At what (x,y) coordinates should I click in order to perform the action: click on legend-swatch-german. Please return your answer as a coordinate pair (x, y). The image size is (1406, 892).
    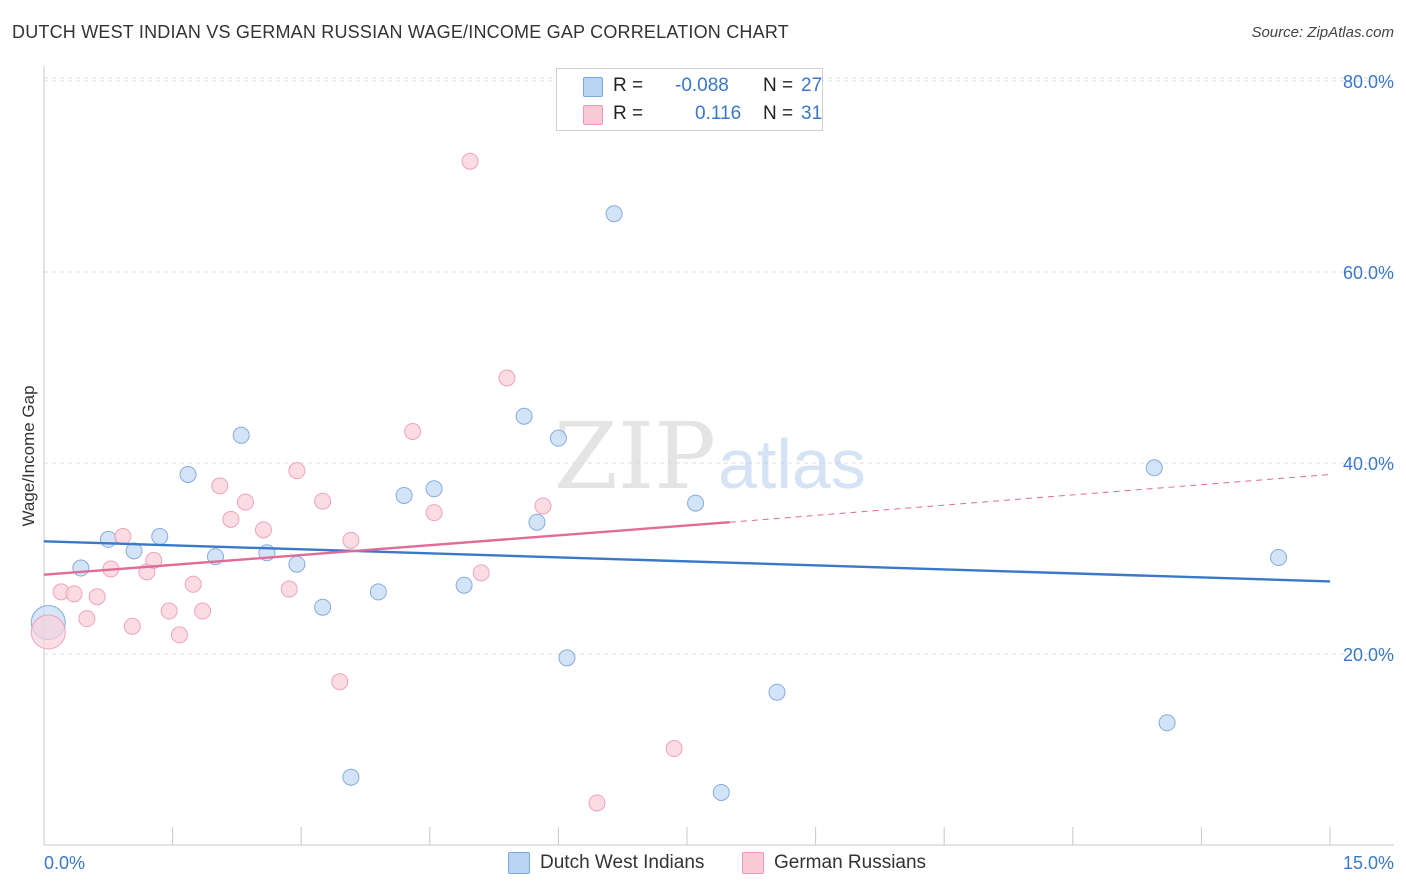
    Looking at the image, I should click on (593, 115).